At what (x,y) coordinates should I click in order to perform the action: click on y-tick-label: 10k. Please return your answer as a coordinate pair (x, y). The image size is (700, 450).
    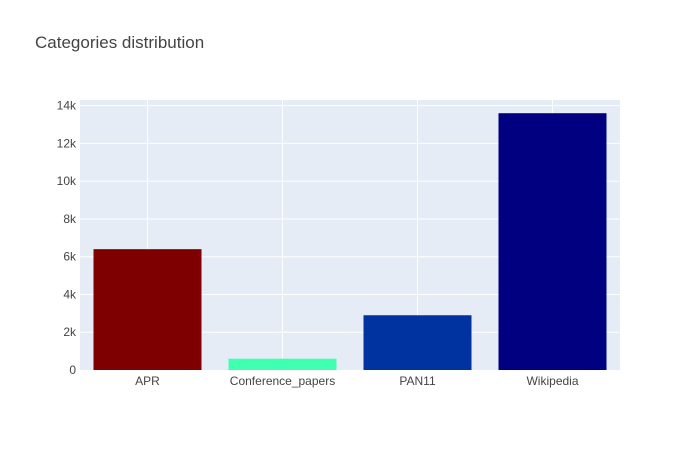
    Looking at the image, I should click on (67, 181).